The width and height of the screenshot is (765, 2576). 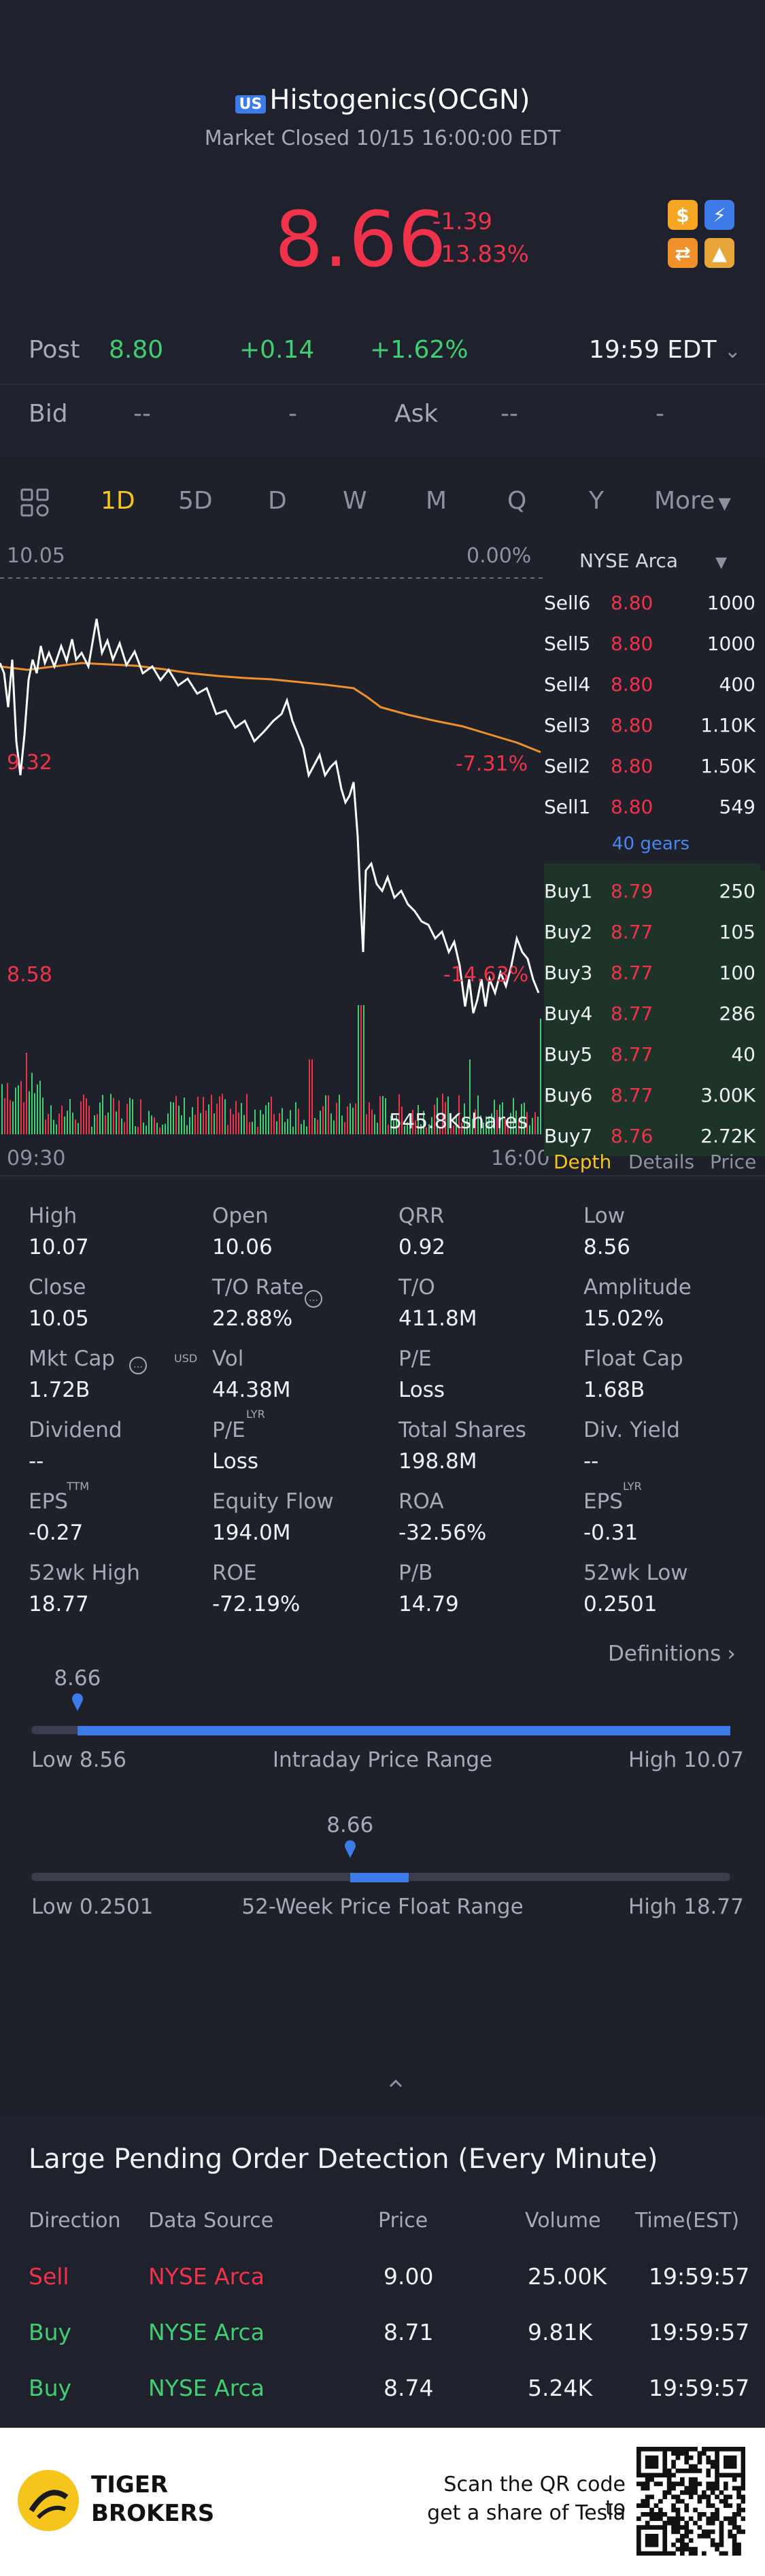 I want to click on buy-level-row: Buy6 8.77 3.00K, so click(x=655, y=1094).